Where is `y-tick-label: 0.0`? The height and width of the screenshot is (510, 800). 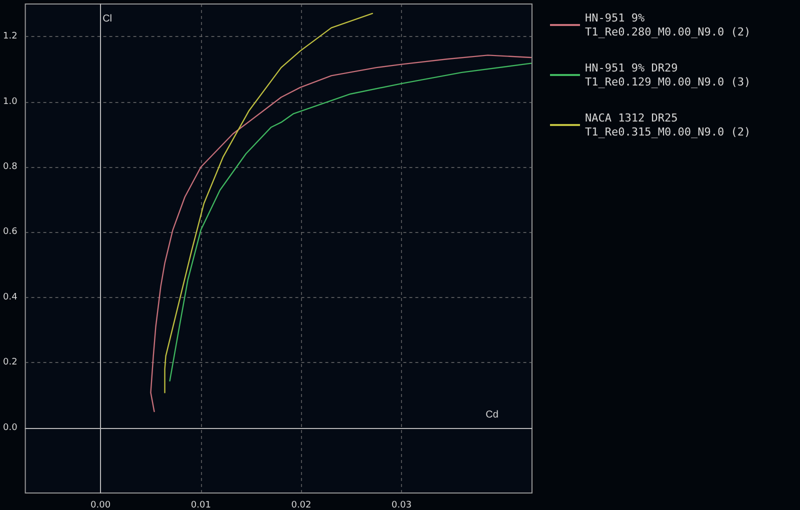 y-tick-label: 0.0 is located at coordinates (10, 427).